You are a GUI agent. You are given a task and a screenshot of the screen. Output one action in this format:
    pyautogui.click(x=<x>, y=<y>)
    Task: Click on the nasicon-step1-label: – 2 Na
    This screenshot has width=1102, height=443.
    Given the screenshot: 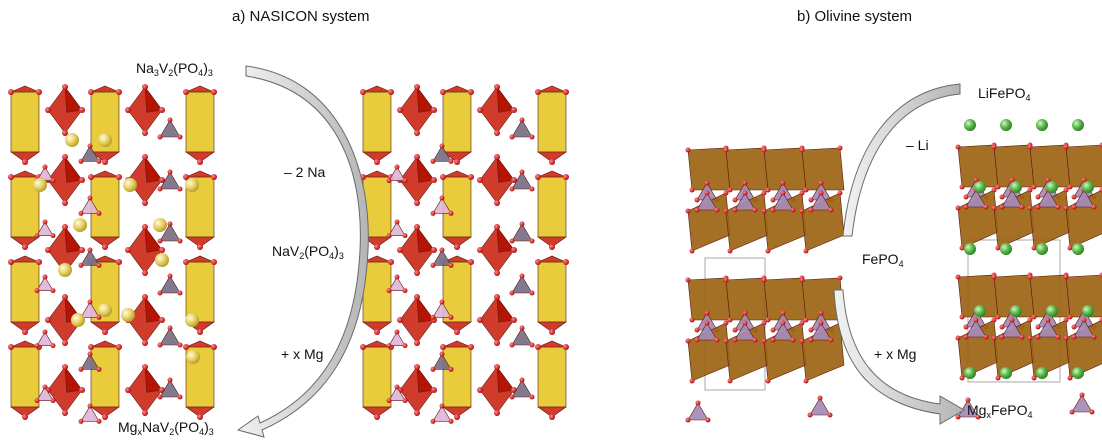 What is the action you would take?
    pyautogui.click(x=305, y=172)
    